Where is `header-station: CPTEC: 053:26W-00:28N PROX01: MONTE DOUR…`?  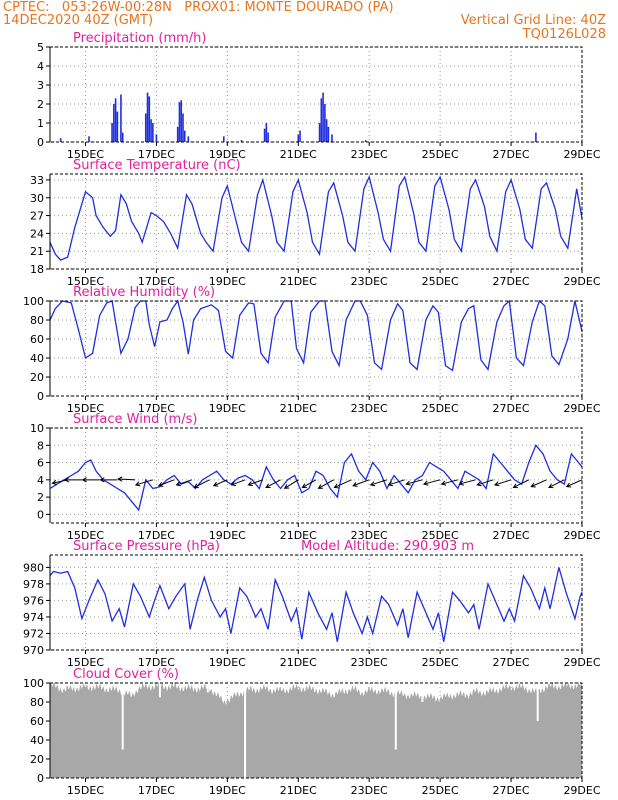 header-station: CPTEC: 053:26W-00:28N PROX01: MONTE DOUR… is located at coordinates (198, 7).